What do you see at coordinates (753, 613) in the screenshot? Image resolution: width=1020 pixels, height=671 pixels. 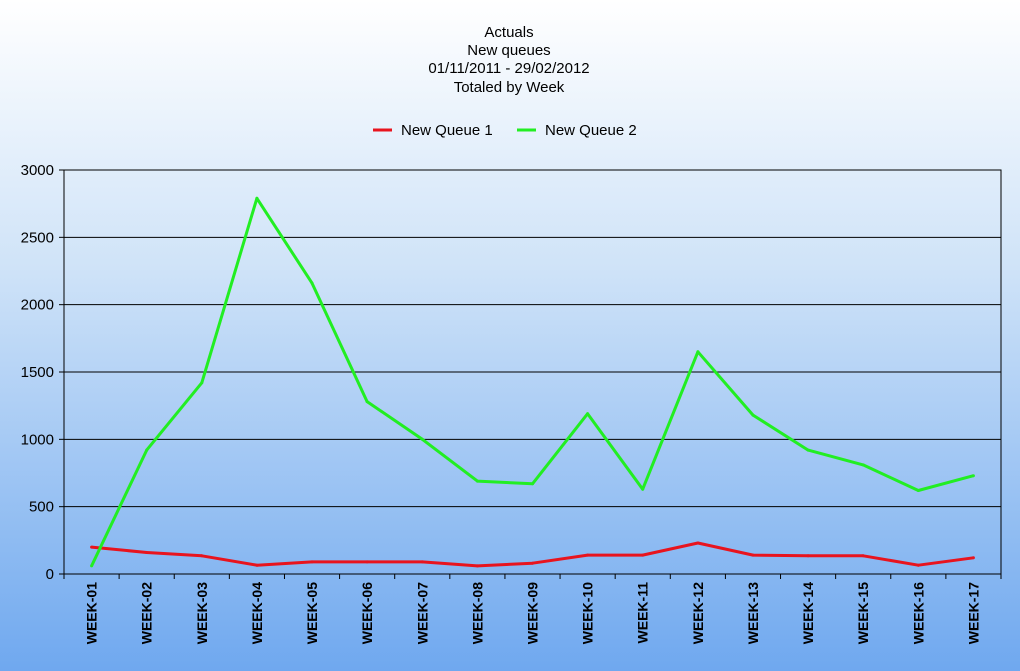 I see `x-tick-label: WEEK-13` at bounding box center [753, 613].